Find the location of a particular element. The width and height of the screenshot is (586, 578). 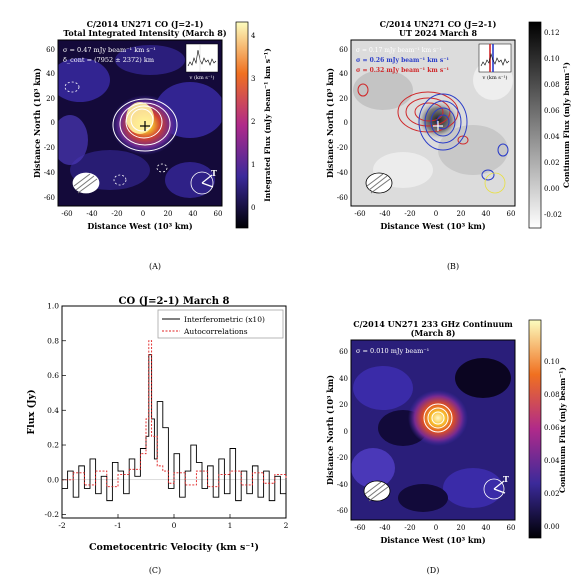

y-tick-label: -0.2 is located at coordinates (52, 514).